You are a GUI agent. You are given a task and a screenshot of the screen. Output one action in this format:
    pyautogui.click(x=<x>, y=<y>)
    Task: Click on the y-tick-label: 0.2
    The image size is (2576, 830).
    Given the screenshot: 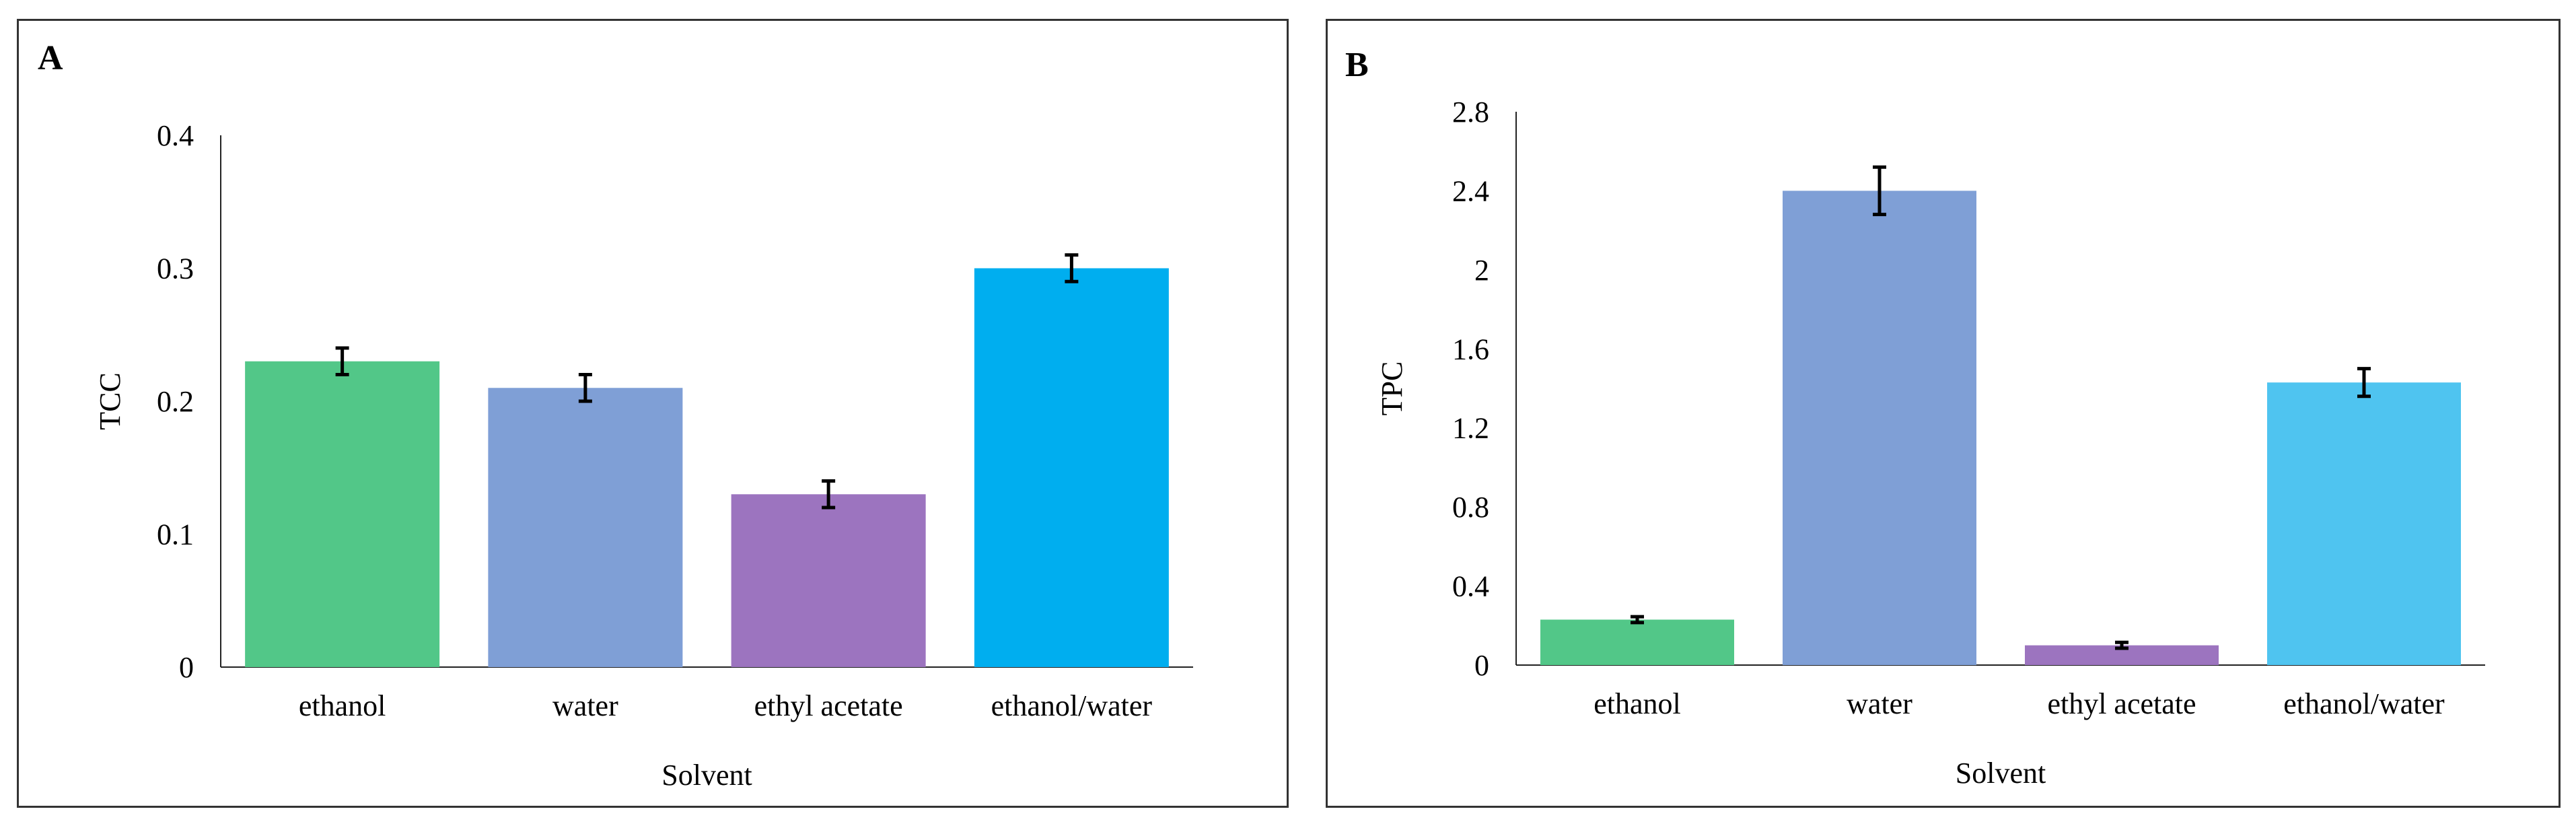 What is the action you would take?
    pyautogui.click(x=175, y=401)
    